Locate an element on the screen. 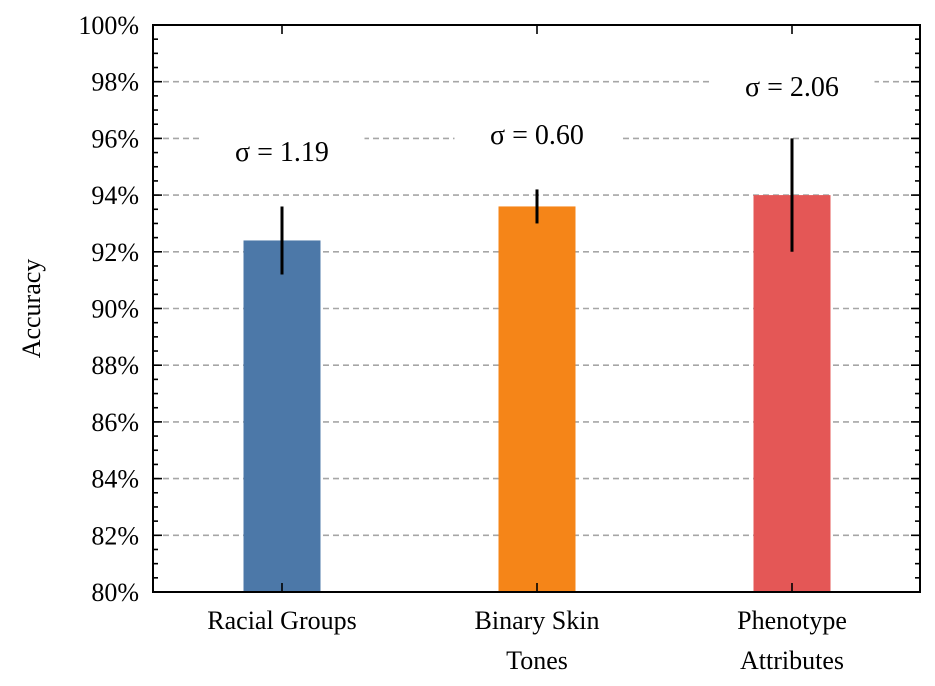  x-tick-label: Phenotype Attributes is located at coordinates (792, 640).